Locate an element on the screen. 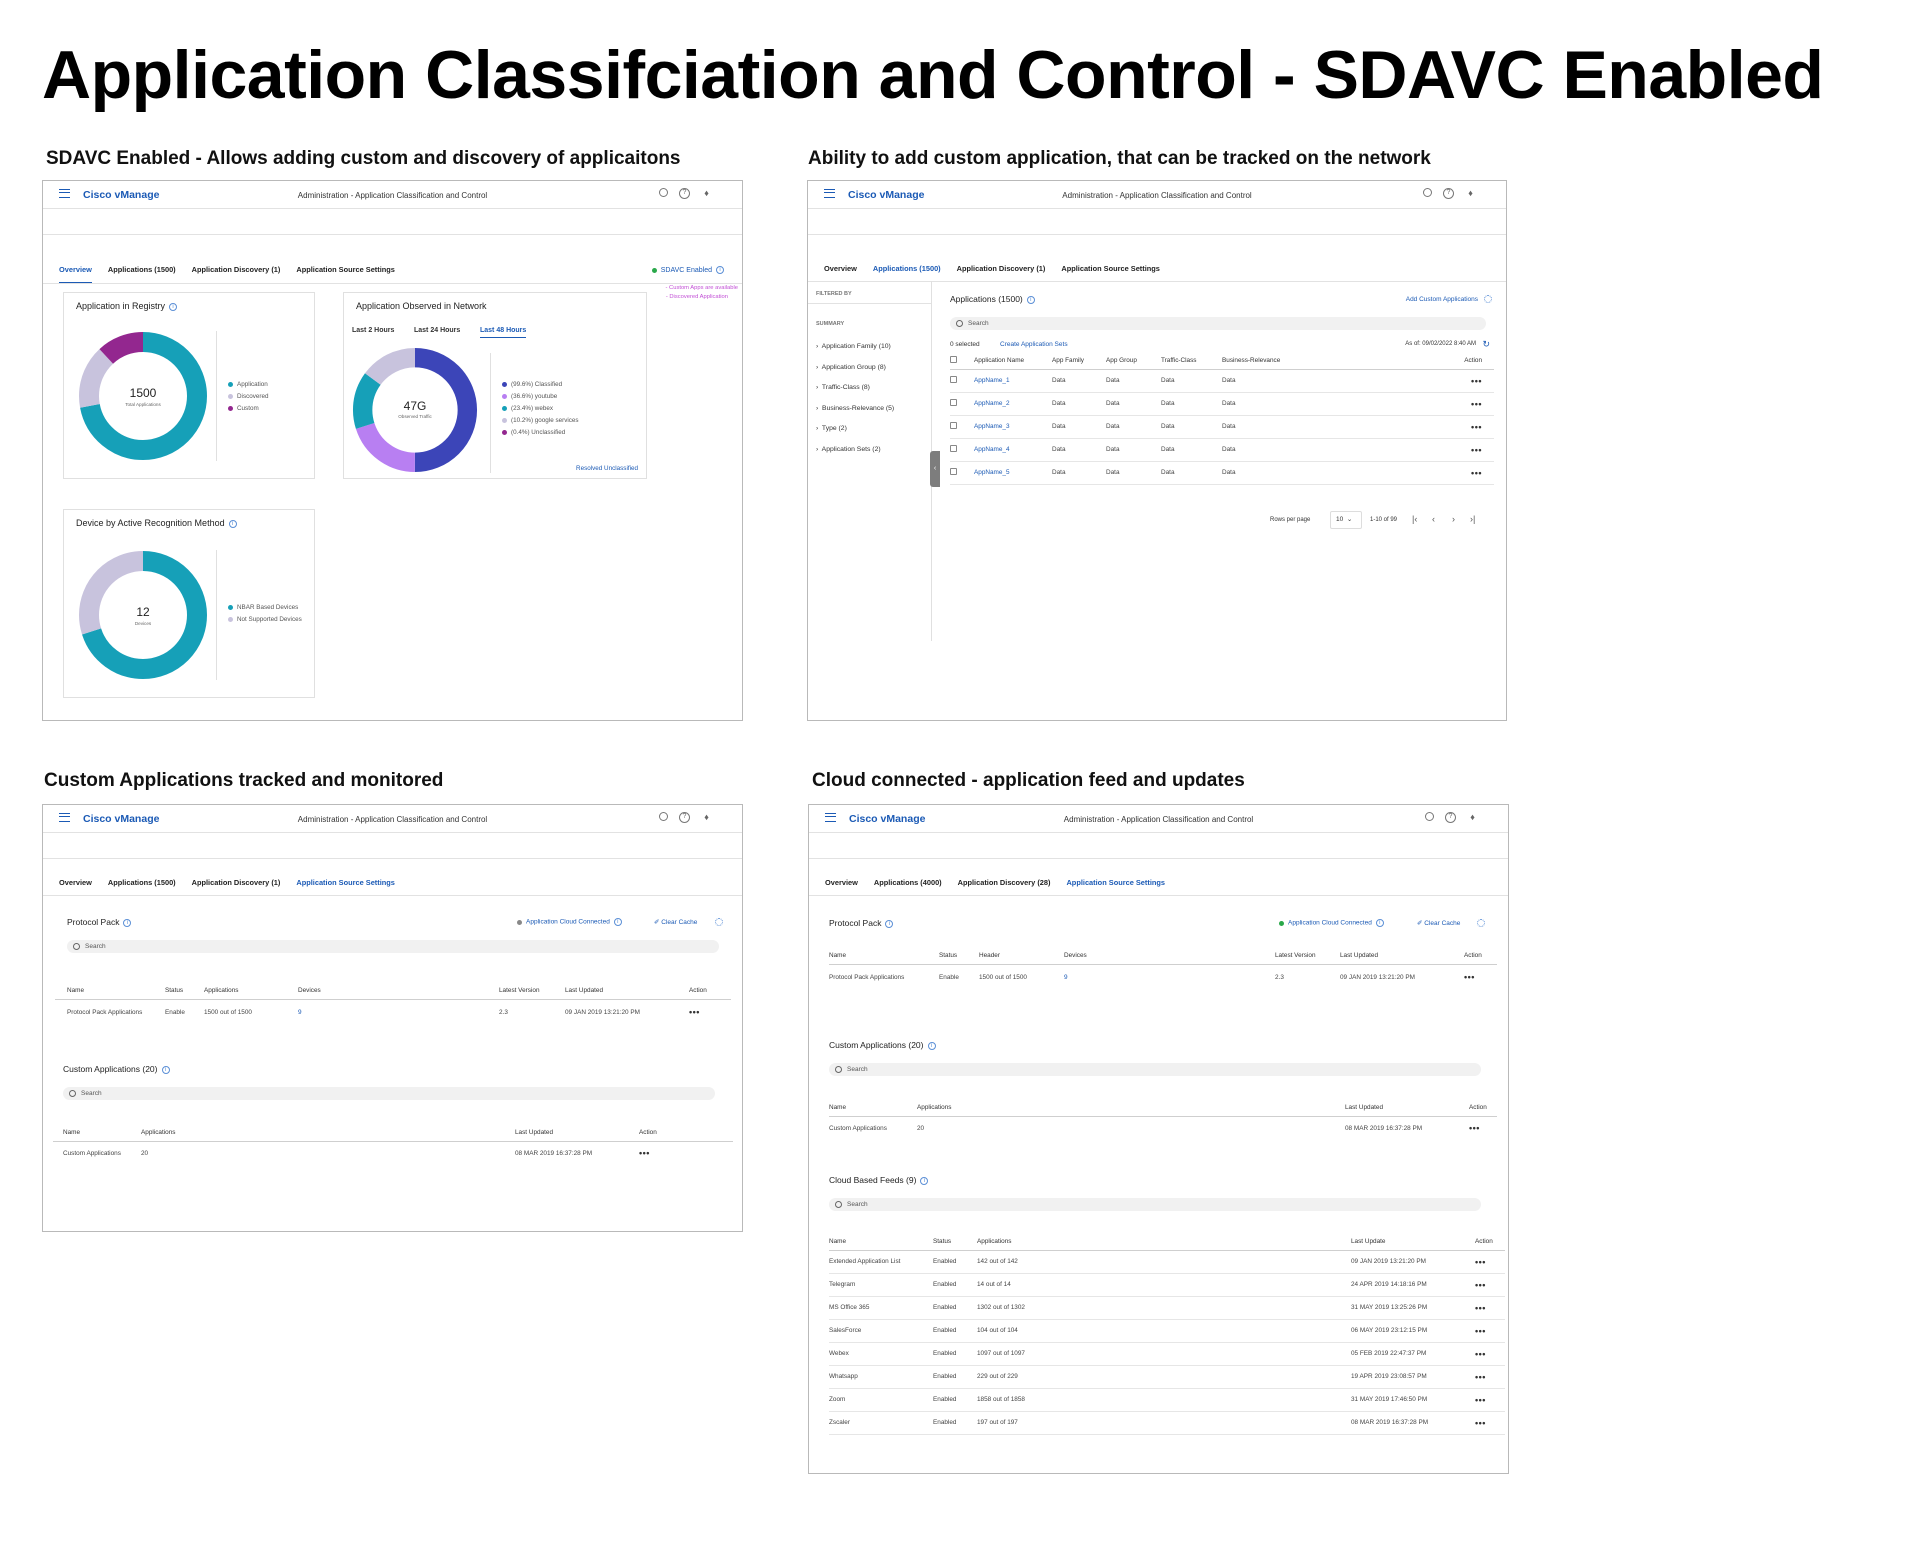 Image resolution: width=1920 pixels, height=1554 pixels. filter-item: › Application Family (10) is located at coordinates (853, 346).